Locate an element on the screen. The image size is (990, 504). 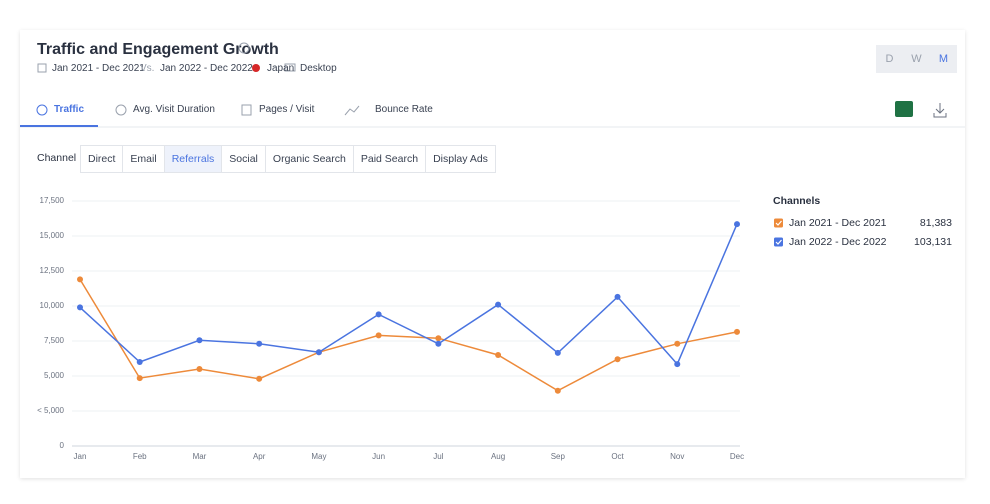
y-tick-label: 12,500 is located at coordinates (52, 270).